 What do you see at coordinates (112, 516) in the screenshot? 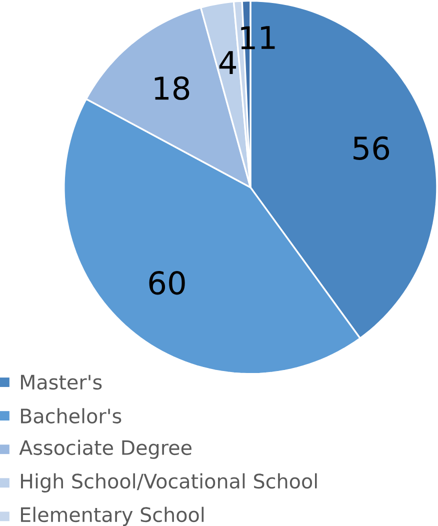
I see `legend-label: Elementary School` at bounding box center [112, 516].